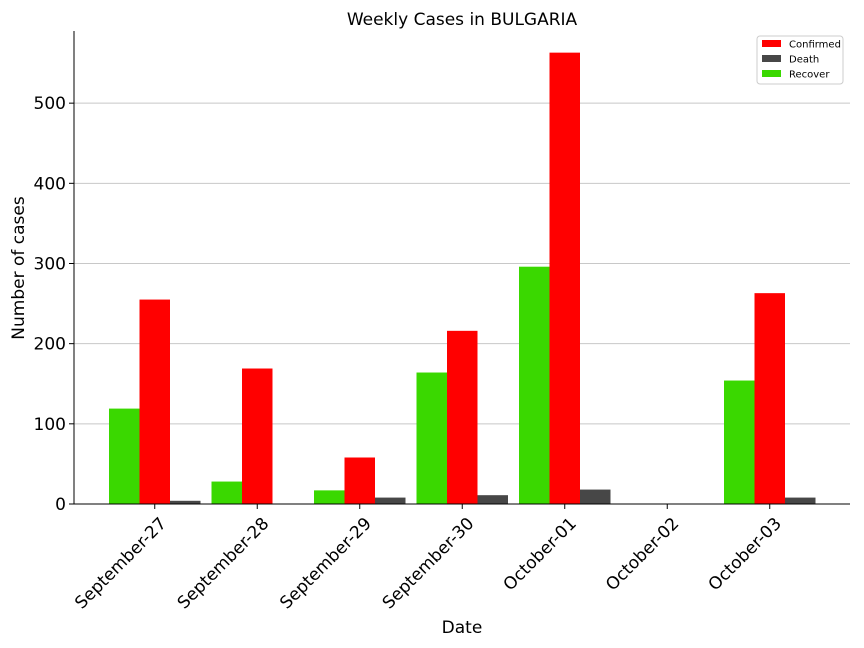  Describe the element at coordinates (54, 304) in the screenshot. I see `y-ticks: 0 100 200 300 400 500` at that location.